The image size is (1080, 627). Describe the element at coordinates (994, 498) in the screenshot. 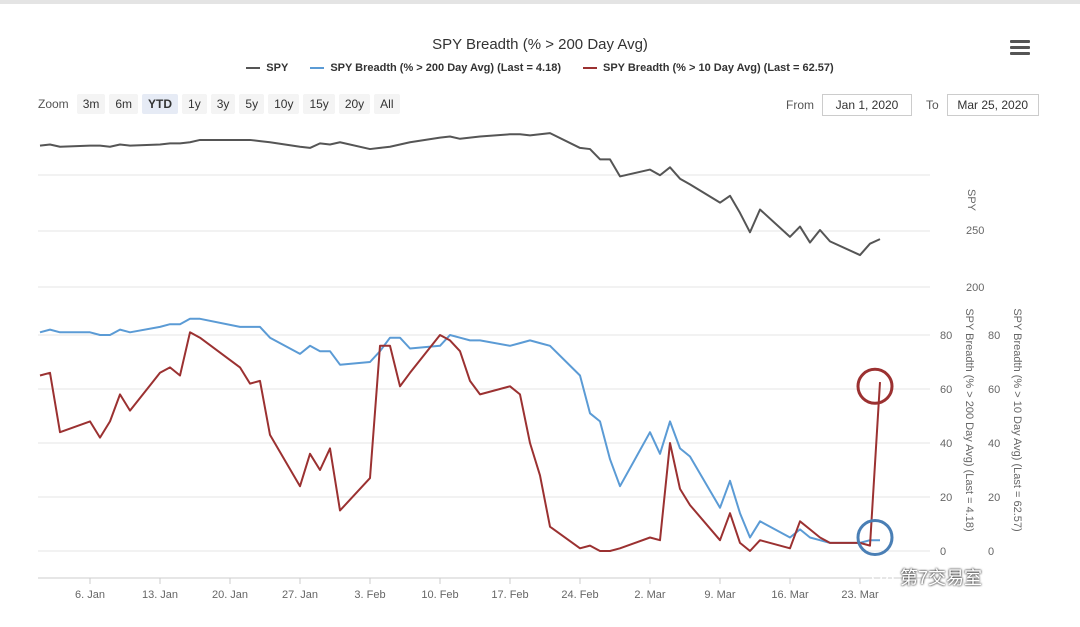

I see `y-tick-label-breadth-right: 20` at that location.